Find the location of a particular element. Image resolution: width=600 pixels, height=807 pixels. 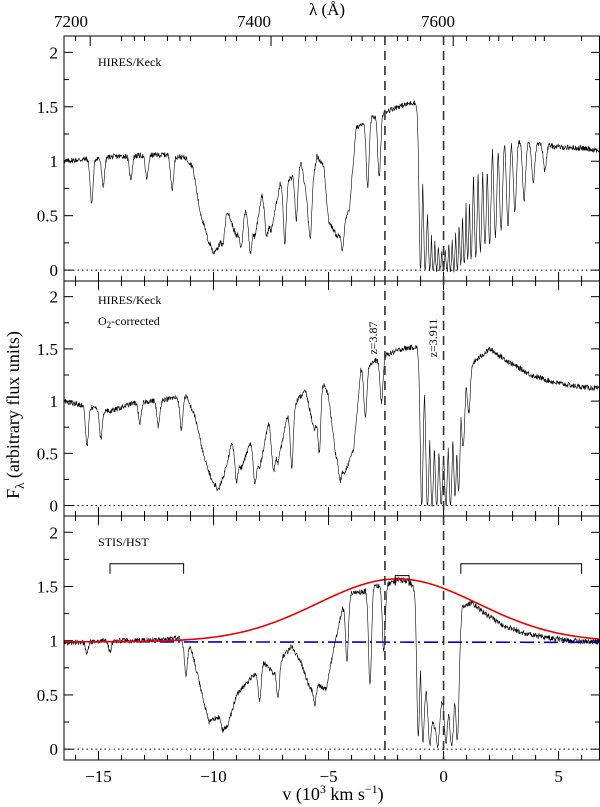

panel-label-stis: STIS/HST is located at coordinates (123, 542).